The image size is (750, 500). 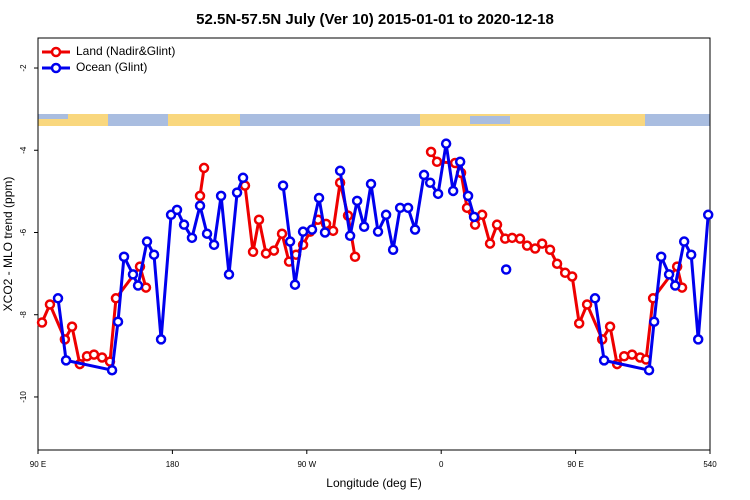 What do you see at coordinates (23, 397) in the screenshot?
I see `y-tick-label: -10` at bounding box center [23, 397].